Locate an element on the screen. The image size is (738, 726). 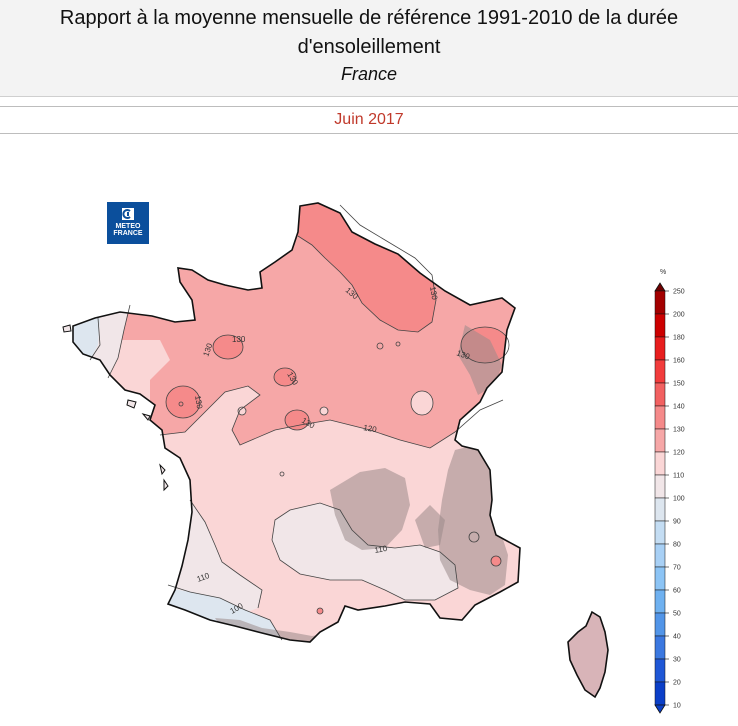
coastal-islands is located at coordinates (115, 408).